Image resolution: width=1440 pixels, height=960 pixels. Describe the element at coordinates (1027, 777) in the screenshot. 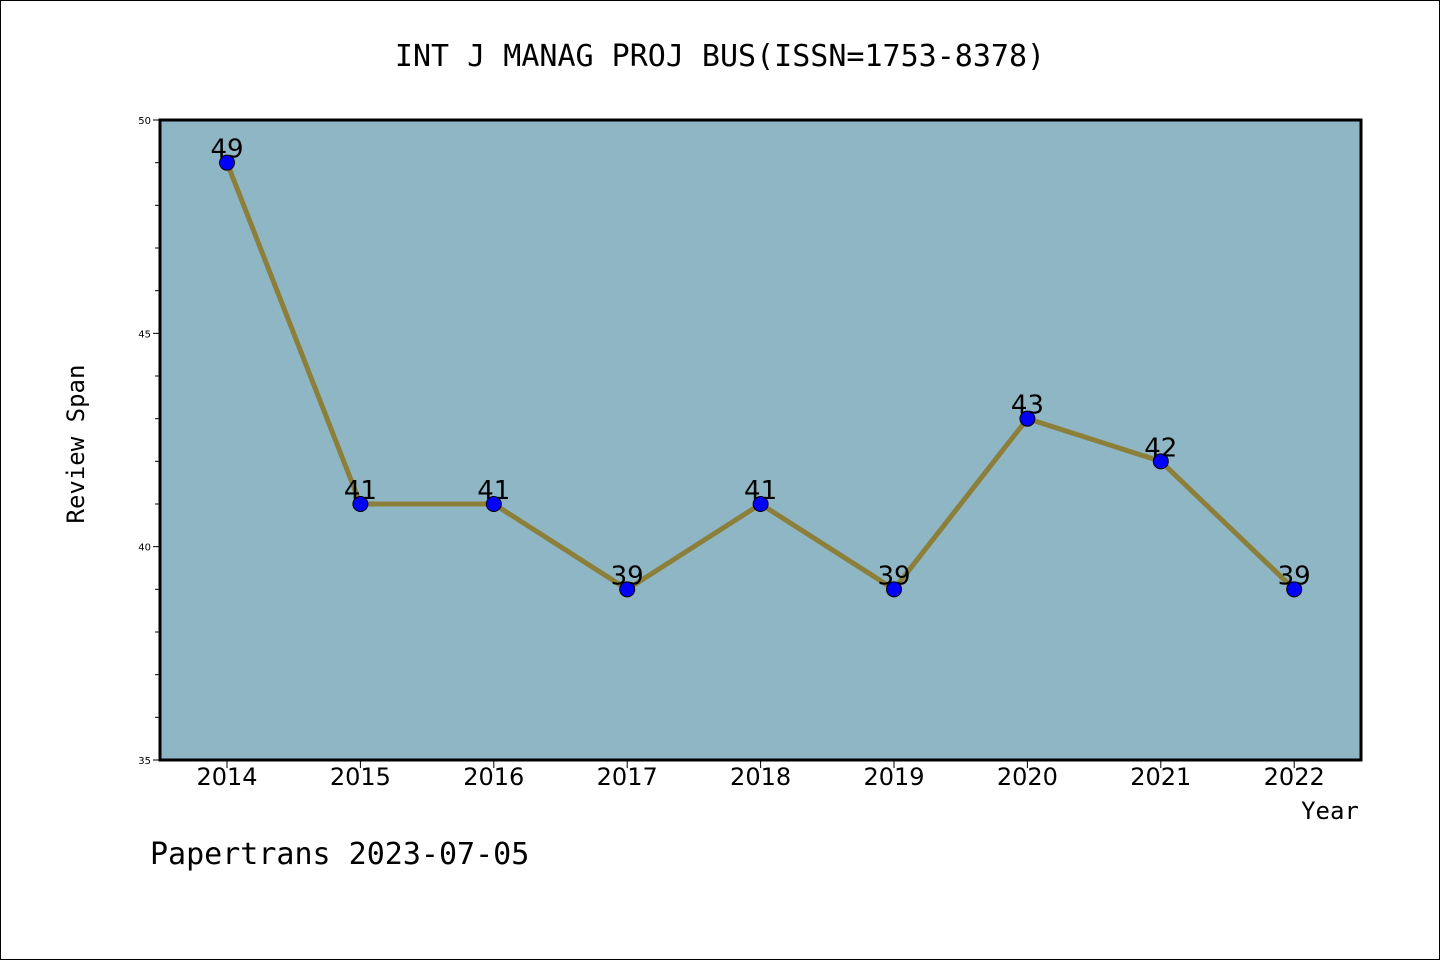

I see `x-tick-label: 2020` at that location.